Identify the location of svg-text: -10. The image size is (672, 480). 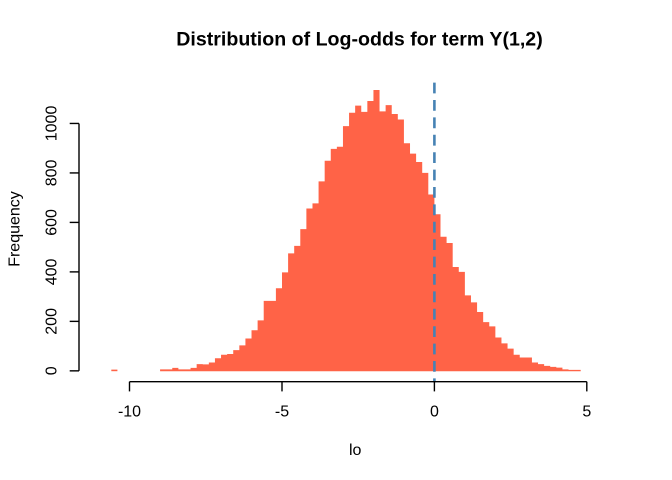
(129, 412).